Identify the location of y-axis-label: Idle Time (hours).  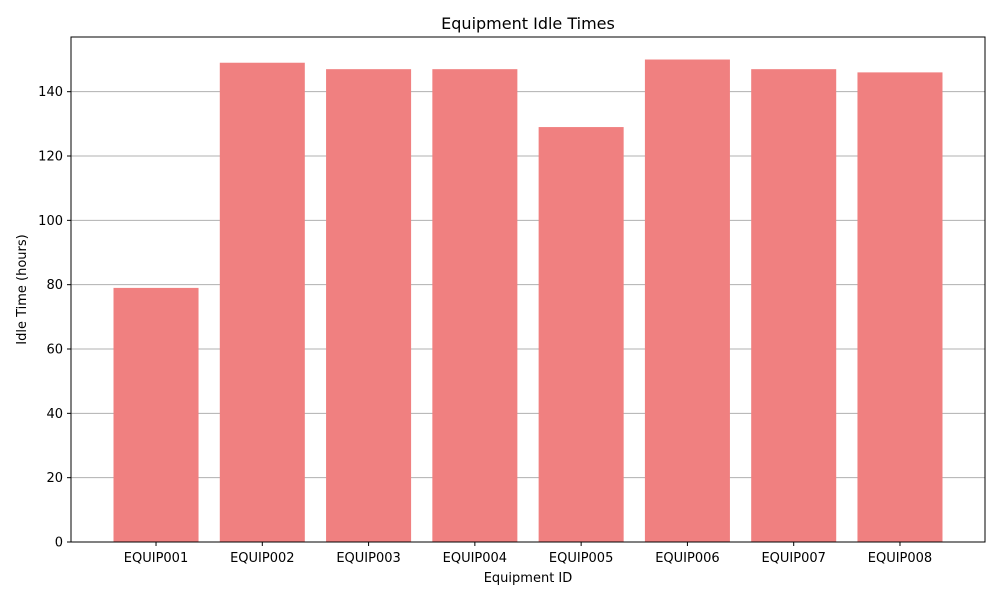
(22, 289).